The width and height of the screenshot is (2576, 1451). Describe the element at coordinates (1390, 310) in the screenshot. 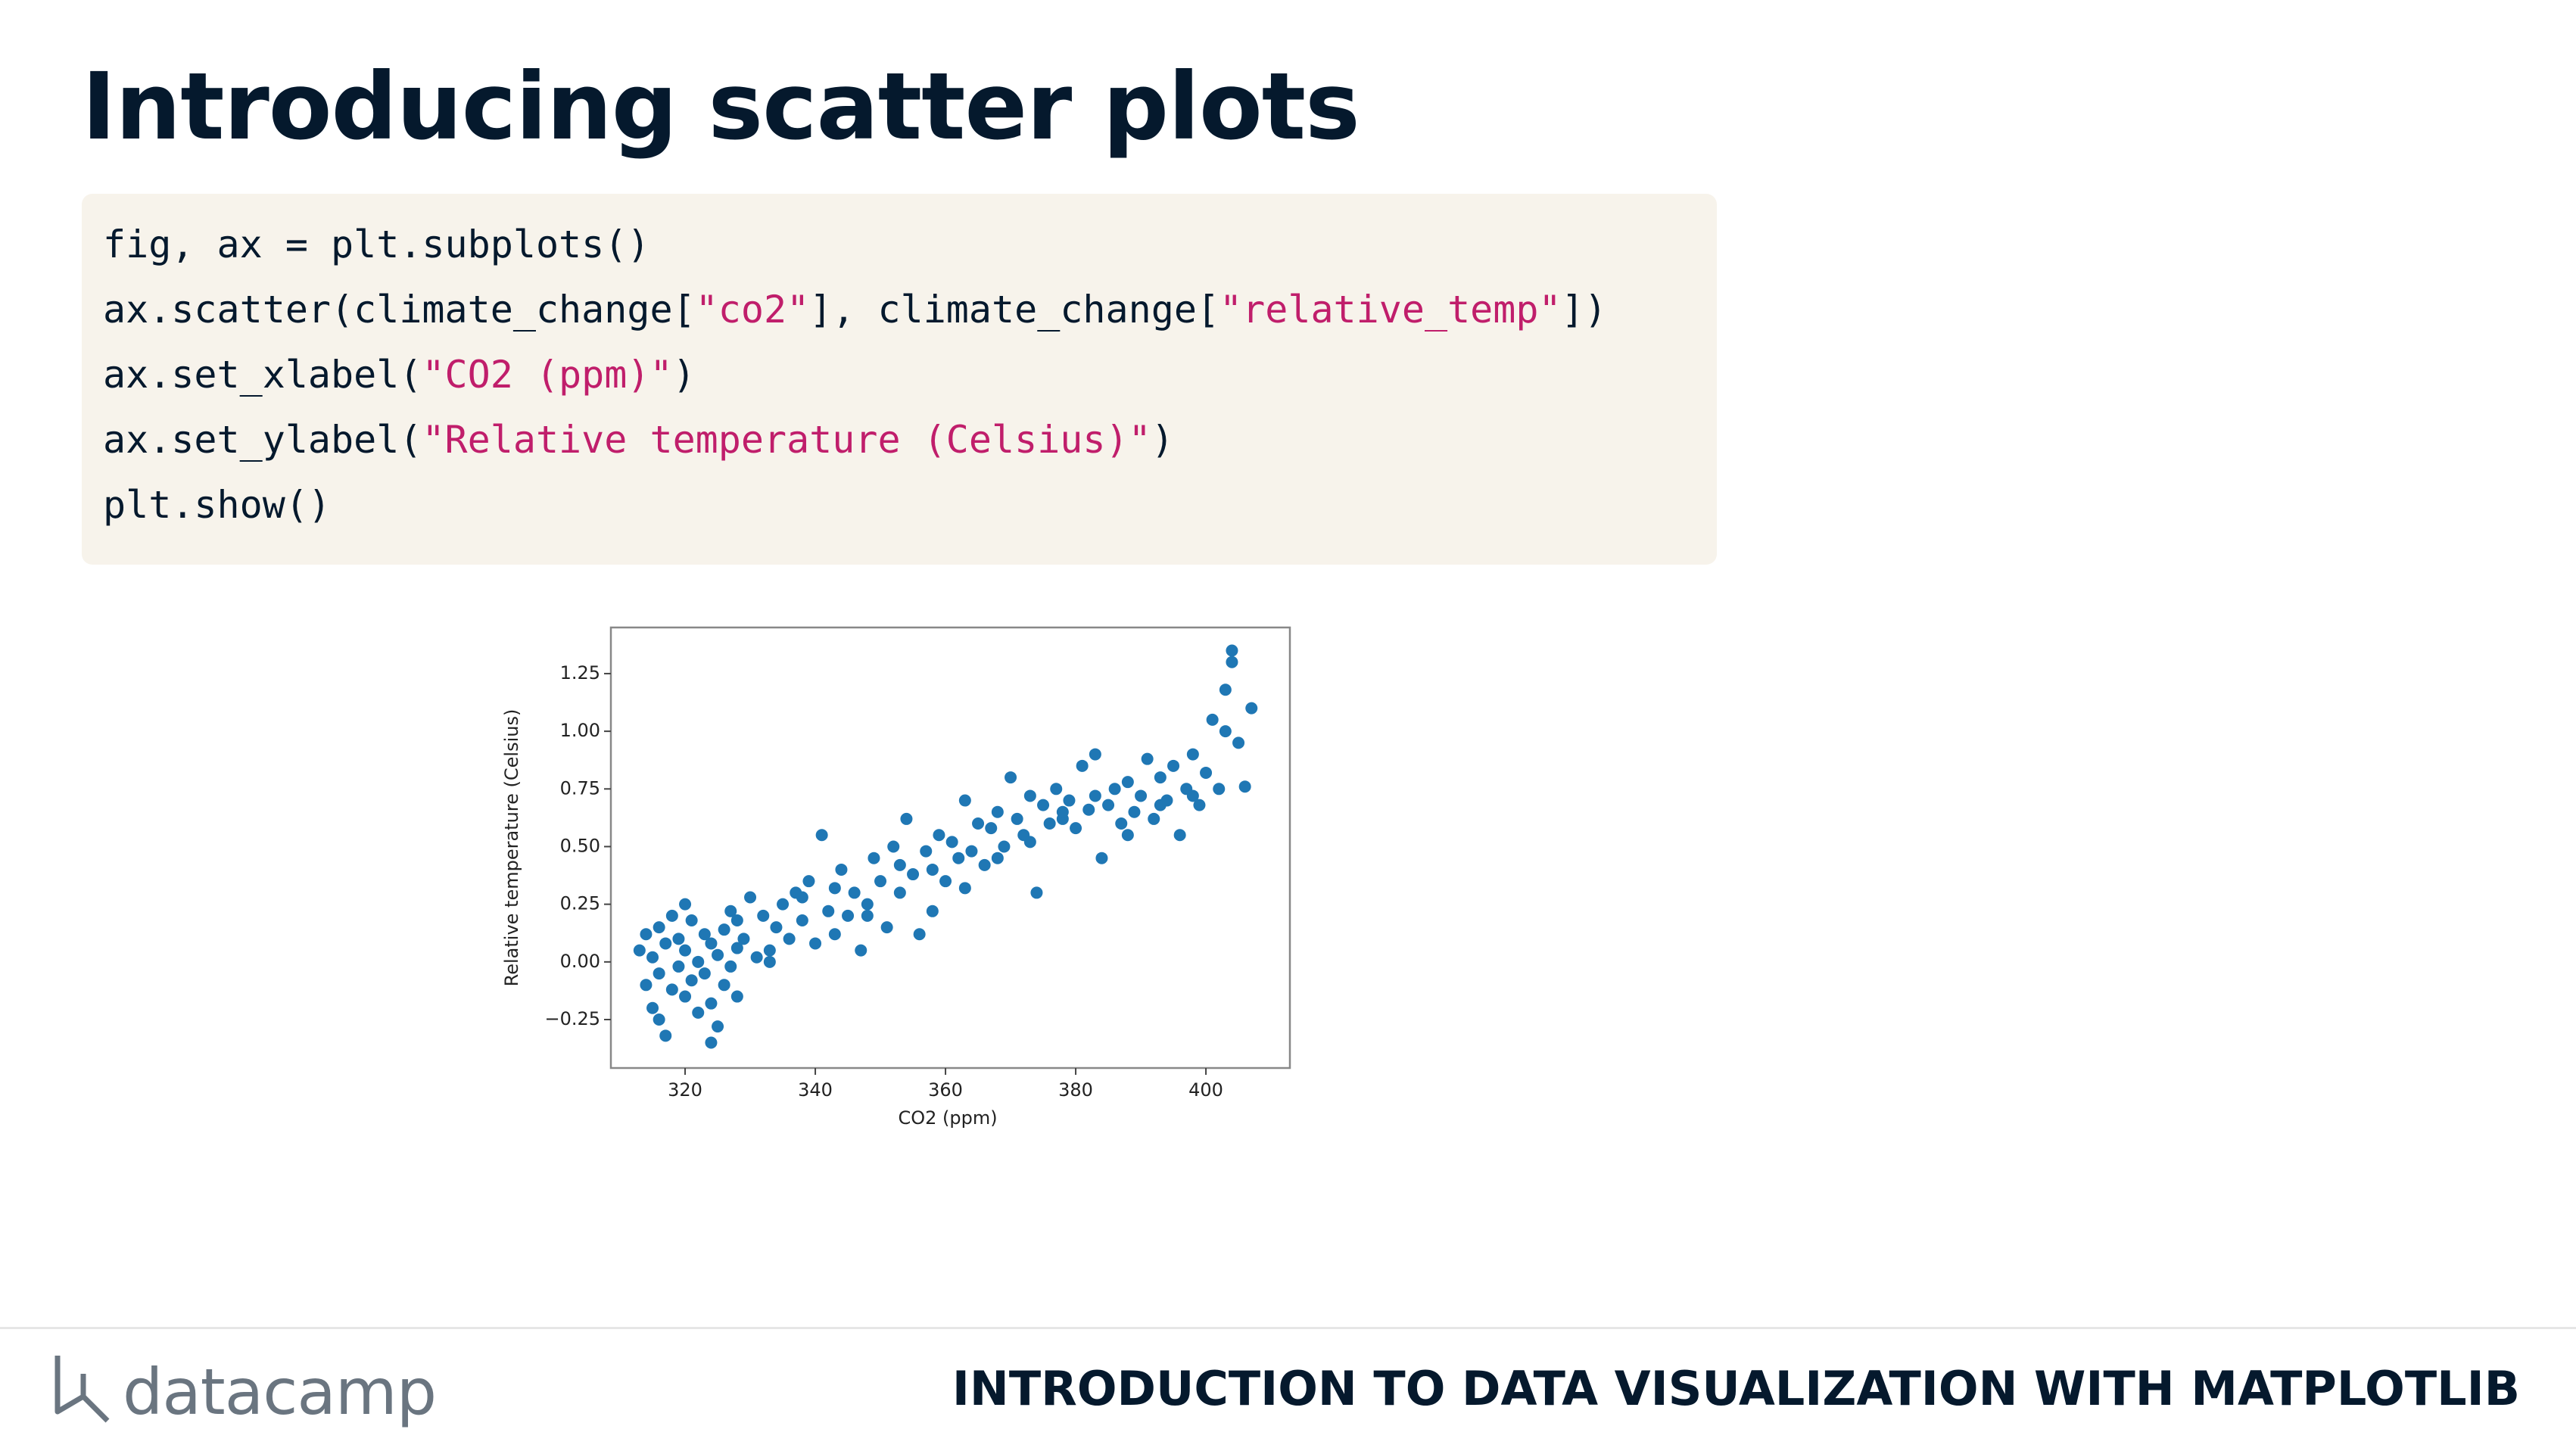

I see `code-token: "relative_temp"` at that location.